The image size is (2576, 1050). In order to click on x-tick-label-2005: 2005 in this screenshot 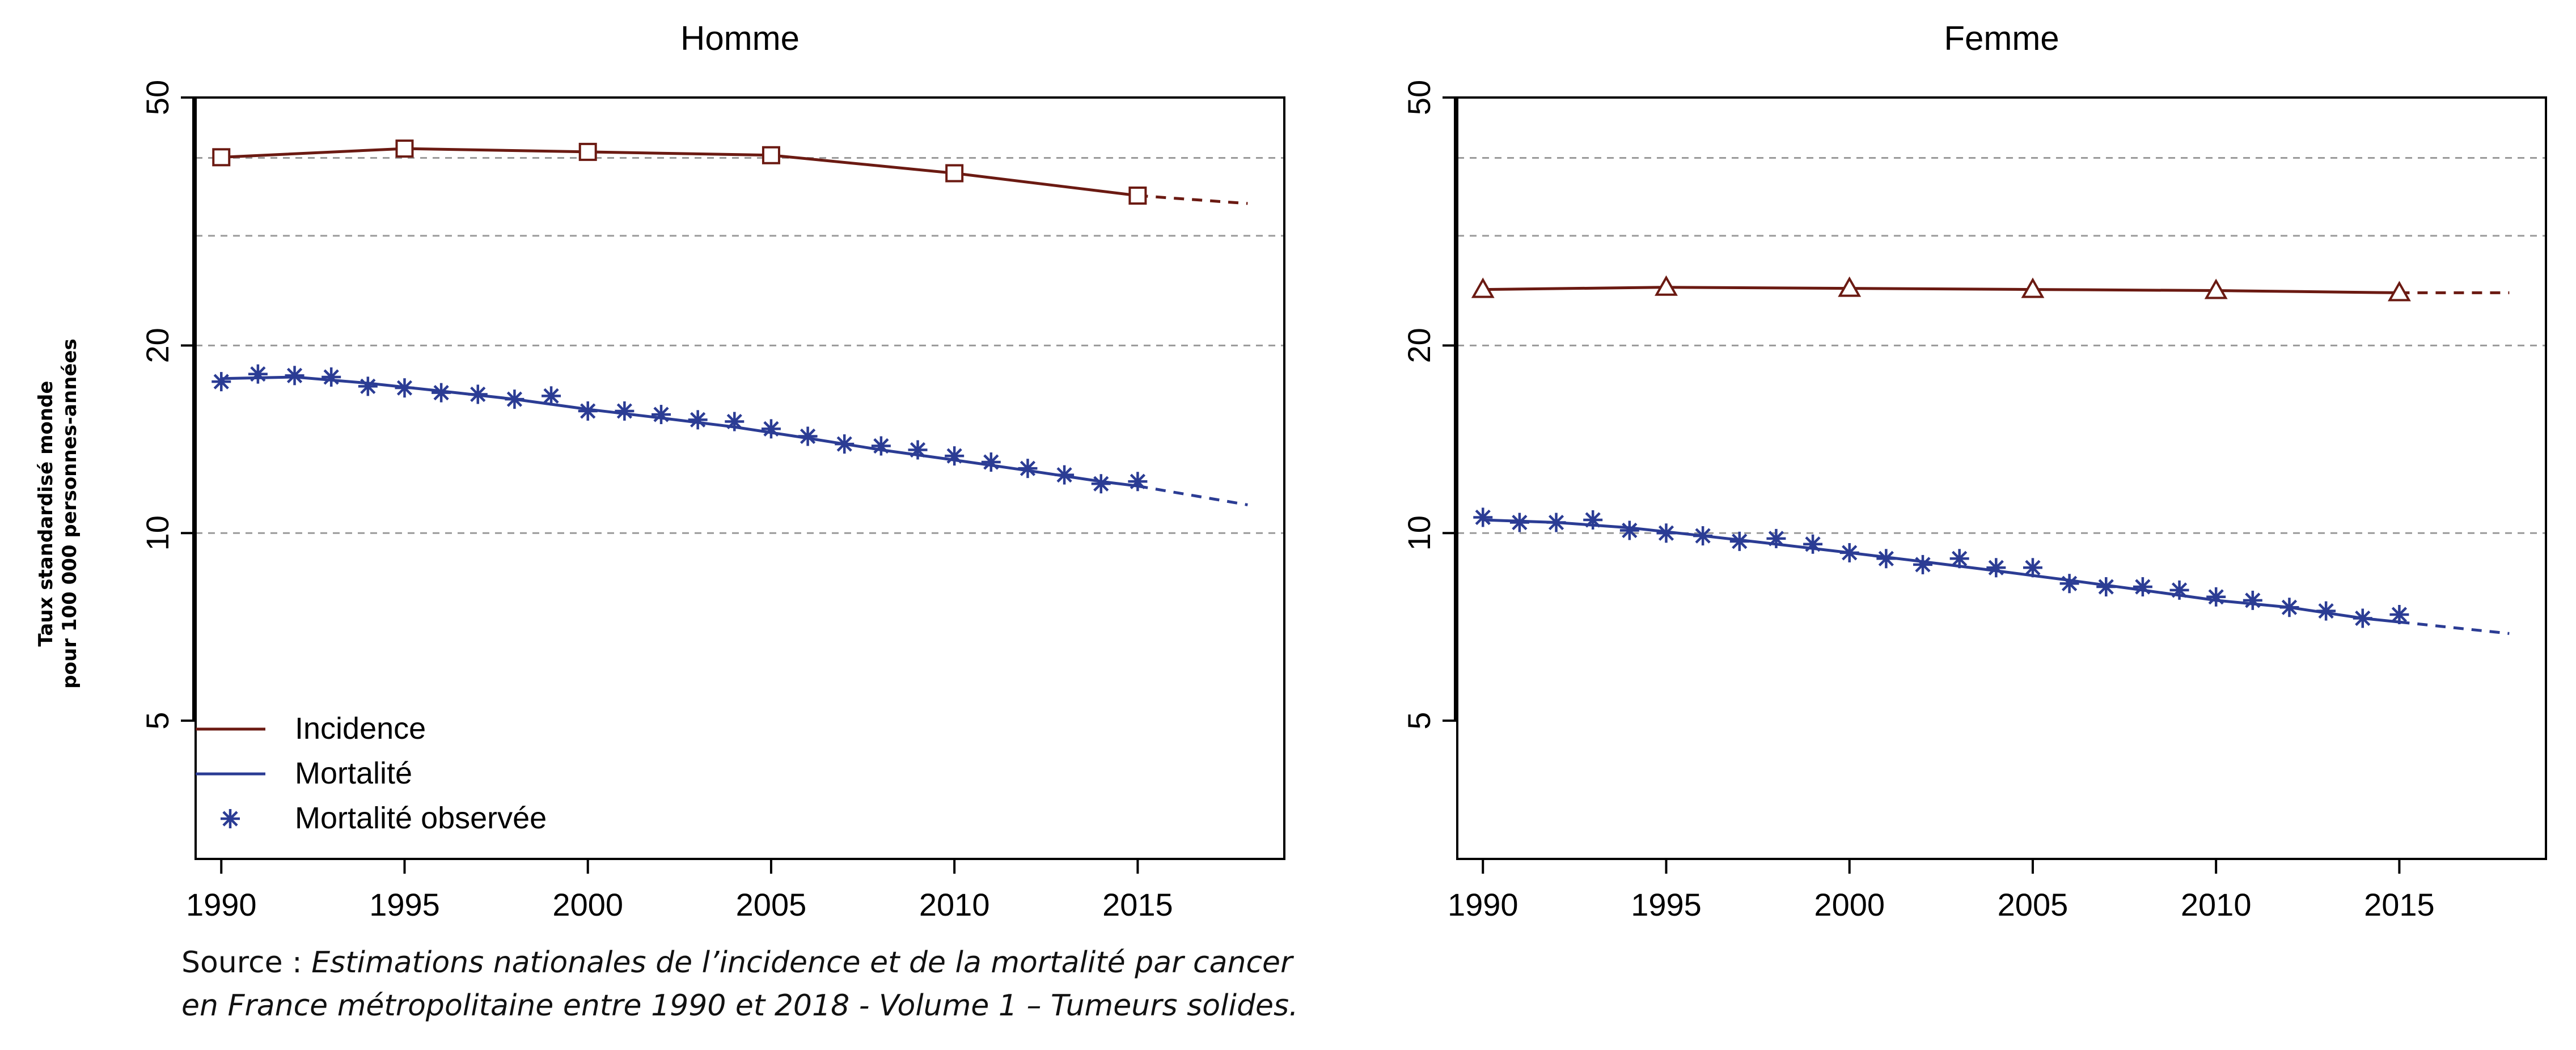, I will do `click(2033, 904)`.